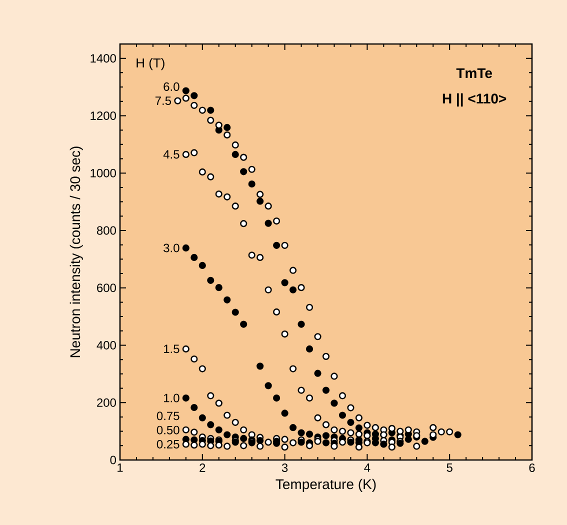  Describe the element at coordinates (150, 64) in the screenshot. I see `legend-title: H (T)` at that location.